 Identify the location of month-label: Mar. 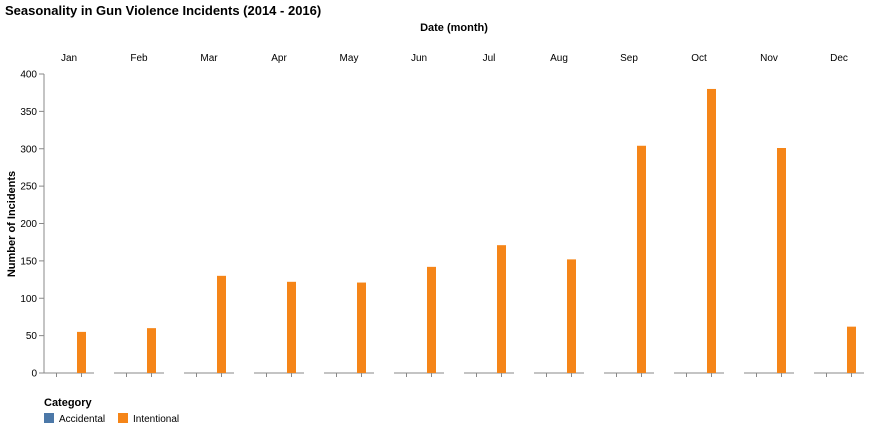
(209, 58).